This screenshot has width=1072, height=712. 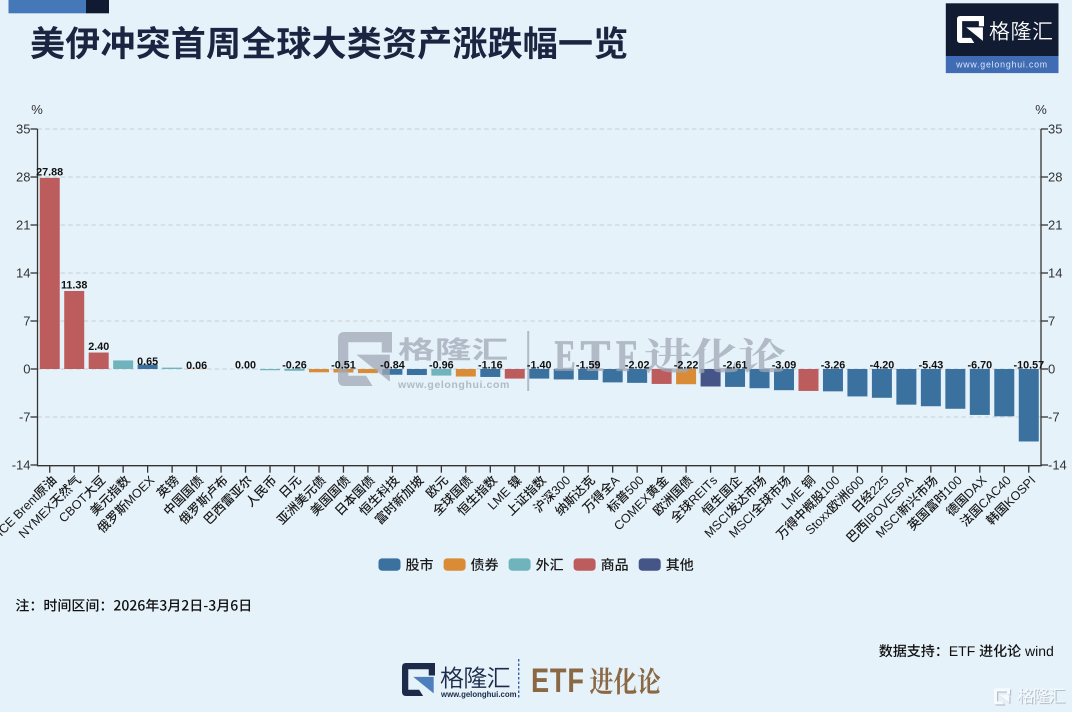 What do you see at coordinates (147, 362) in the screenshot?
I see `svg-text: 0.65` at bounding box center [147, 362].